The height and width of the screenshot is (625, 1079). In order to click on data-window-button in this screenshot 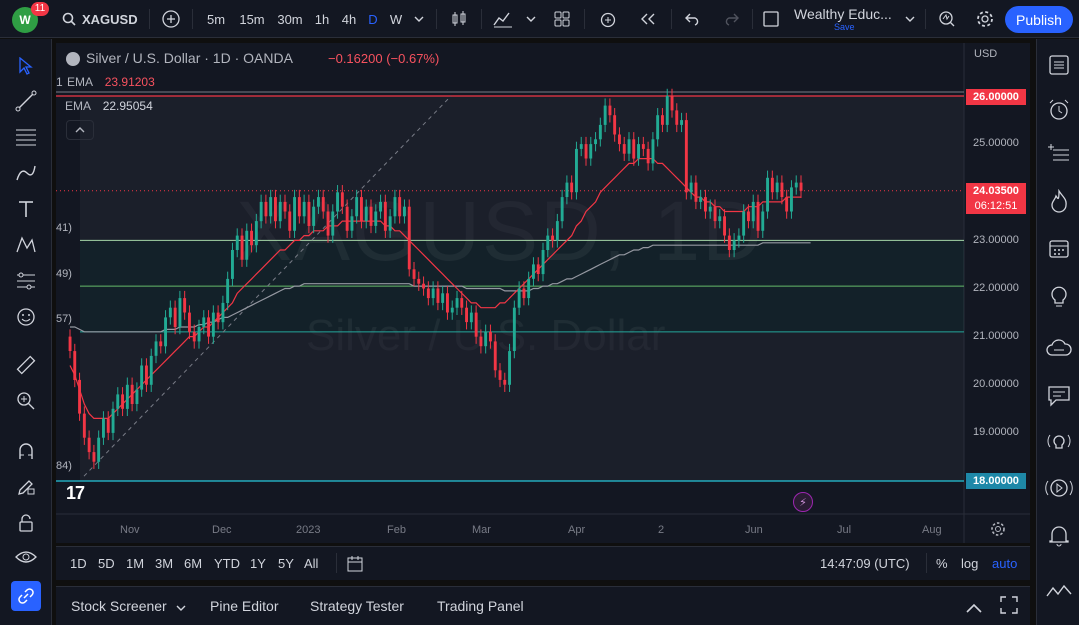, I will do `click(1059, 488)`.